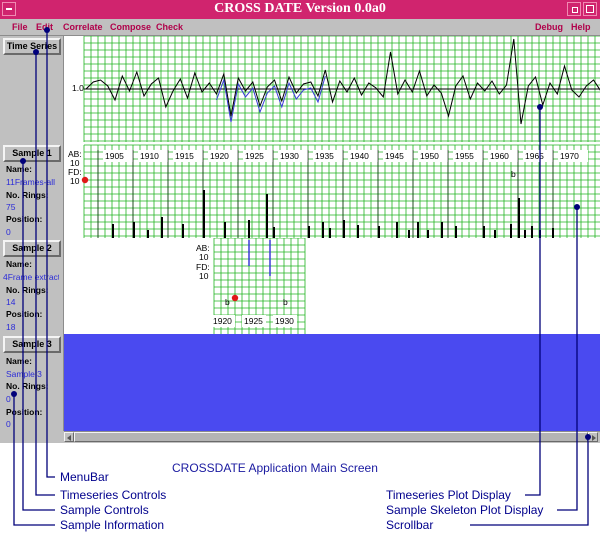 This screenshot has height=543, width=600. What do you see at coordinates (540, 107) in the screenshot?
I see `leader-dot-timeseries-plot` at bounding box center [540, 107].